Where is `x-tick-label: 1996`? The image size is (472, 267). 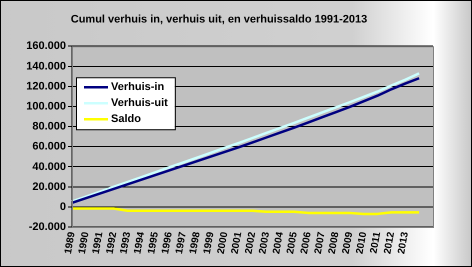
x-tick-label: 1996 is located at coordinates (167, 242).